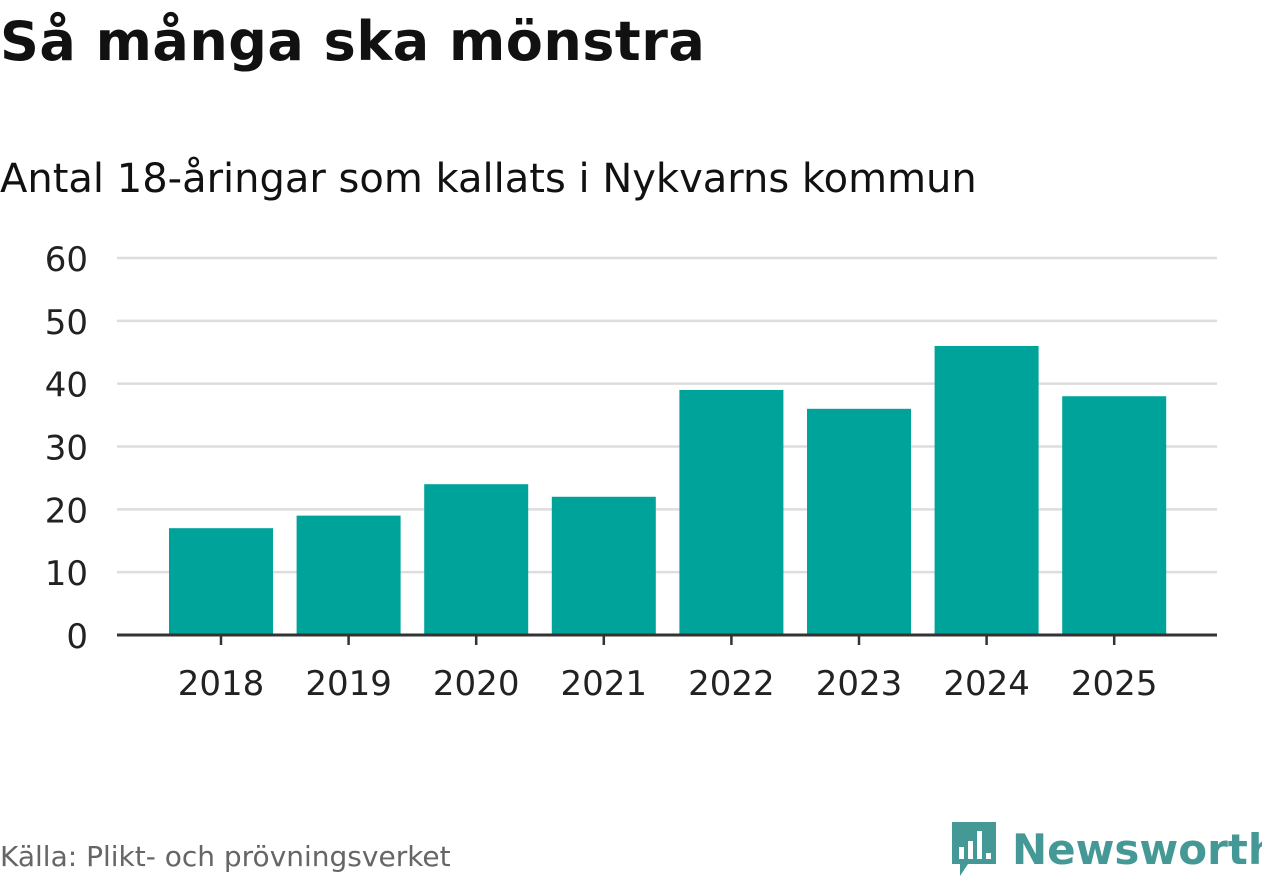  What do you see at coordinates (77, 637) in the screenshot?
I see `y-tick-label: 0` at bounding box center [77, 637].